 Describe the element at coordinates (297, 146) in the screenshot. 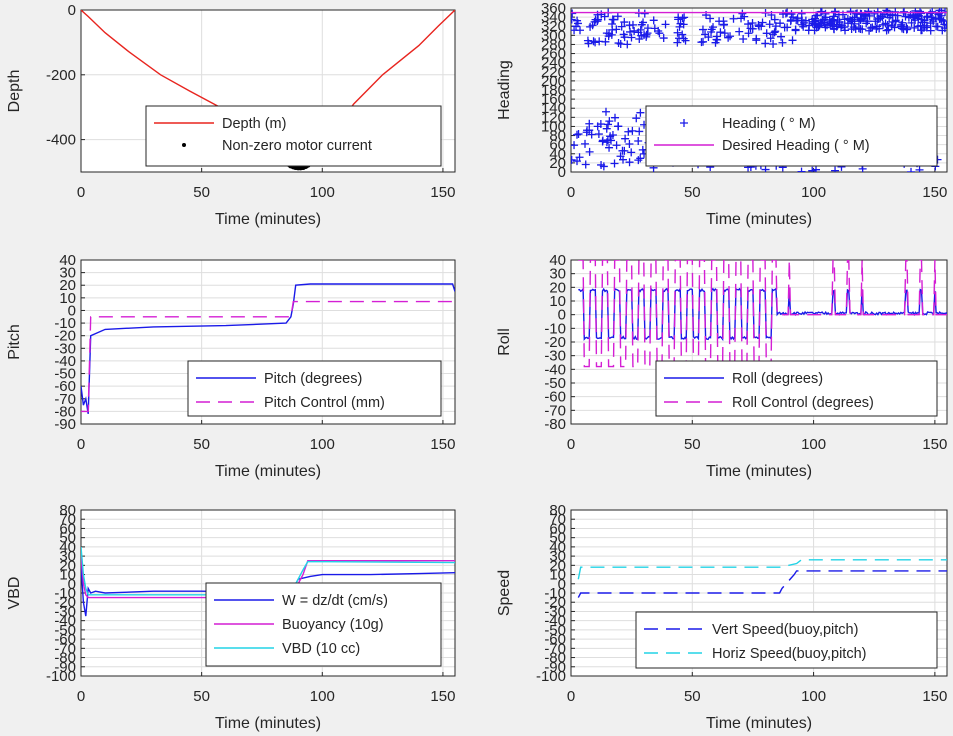

I see `legend-label: Non-zero motor current` at that location.